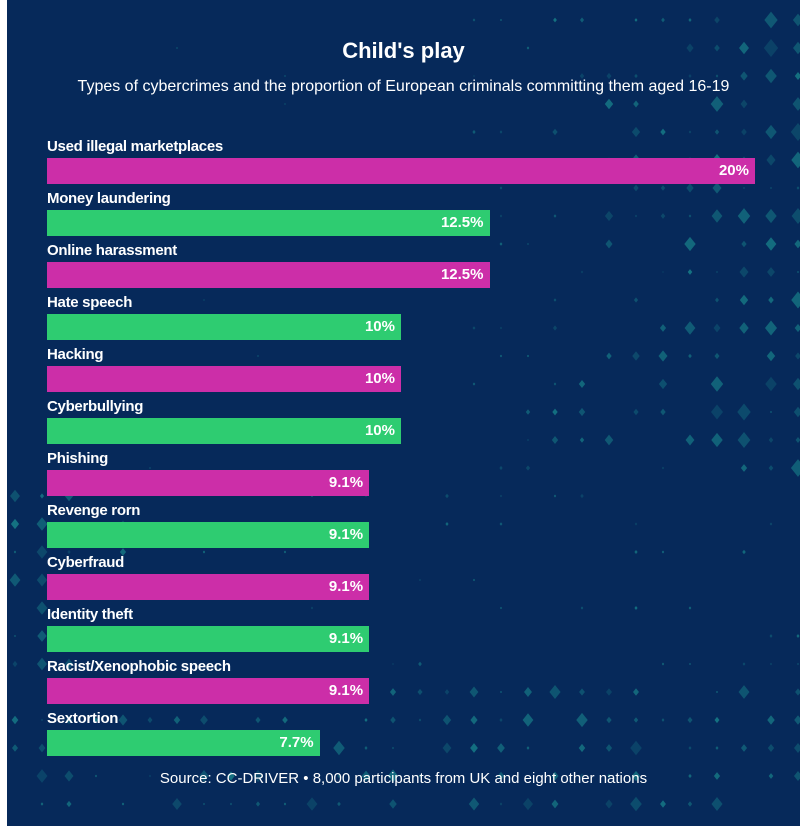 Image resolution: width=806 pixels, height=832 pixels. I want to click on bar: 12.5%, so click(268, 275).